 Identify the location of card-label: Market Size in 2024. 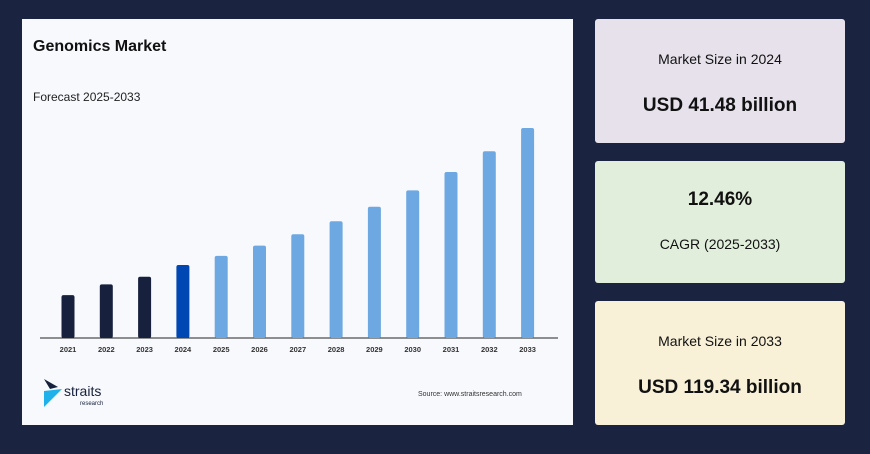
(720, 59).